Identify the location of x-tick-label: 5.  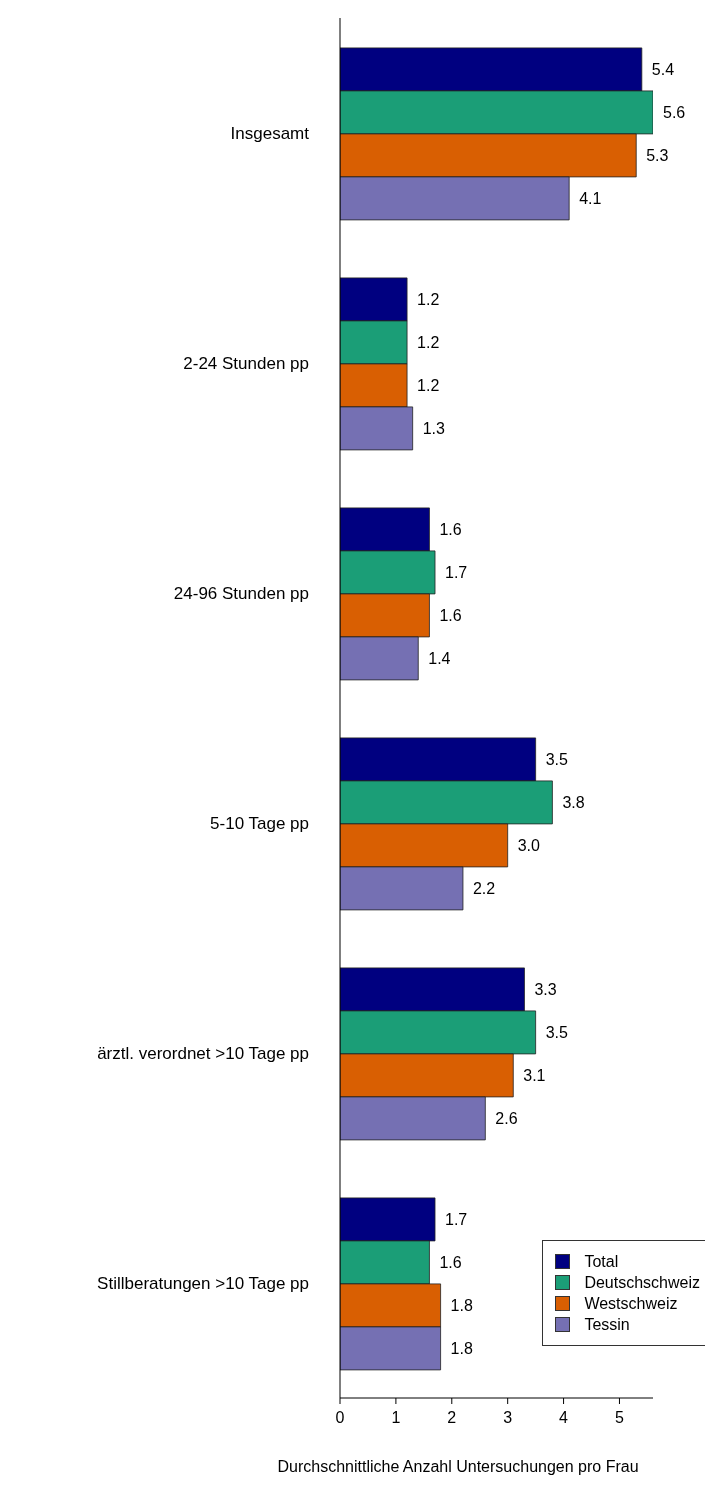
(620, 1418).